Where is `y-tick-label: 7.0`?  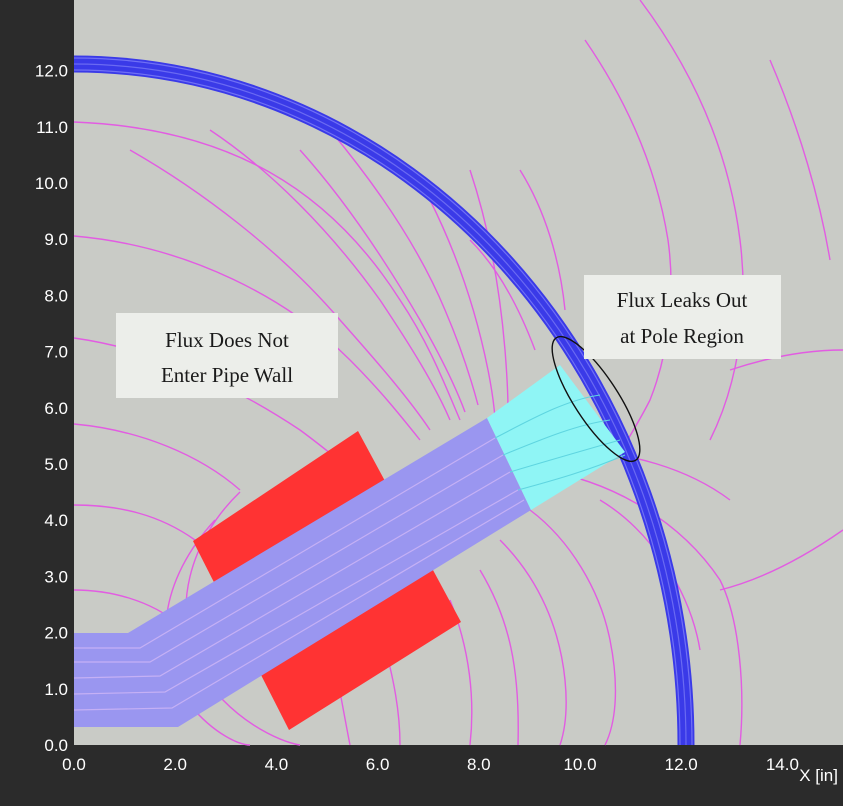
y-tick-label: 7.0 is located at coordinates (56, 352).